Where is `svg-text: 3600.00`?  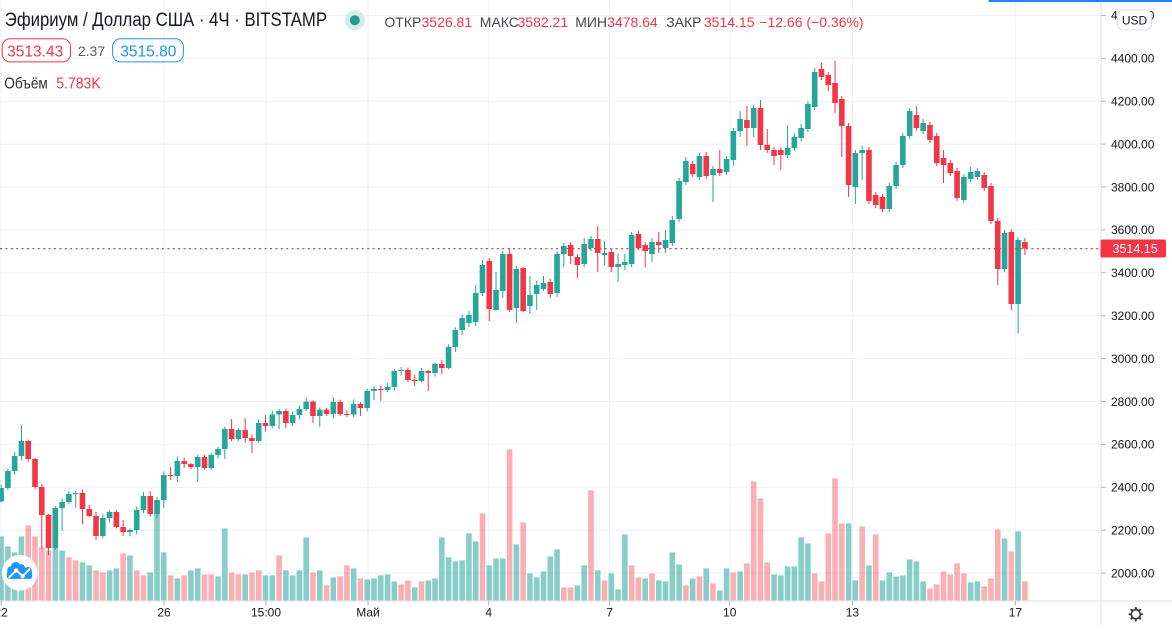 svg-text: 3600.00 is located at coordinates (1133, 230).